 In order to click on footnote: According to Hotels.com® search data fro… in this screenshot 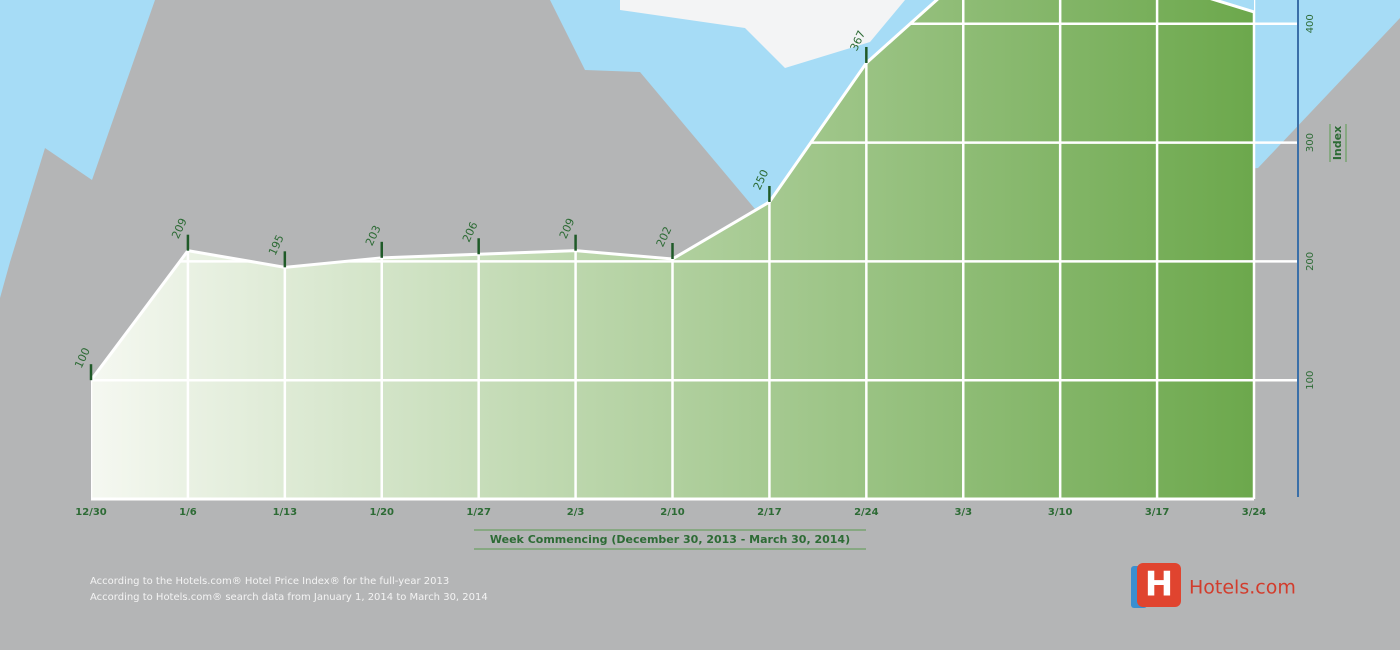, I will do `click(289, 597)`.